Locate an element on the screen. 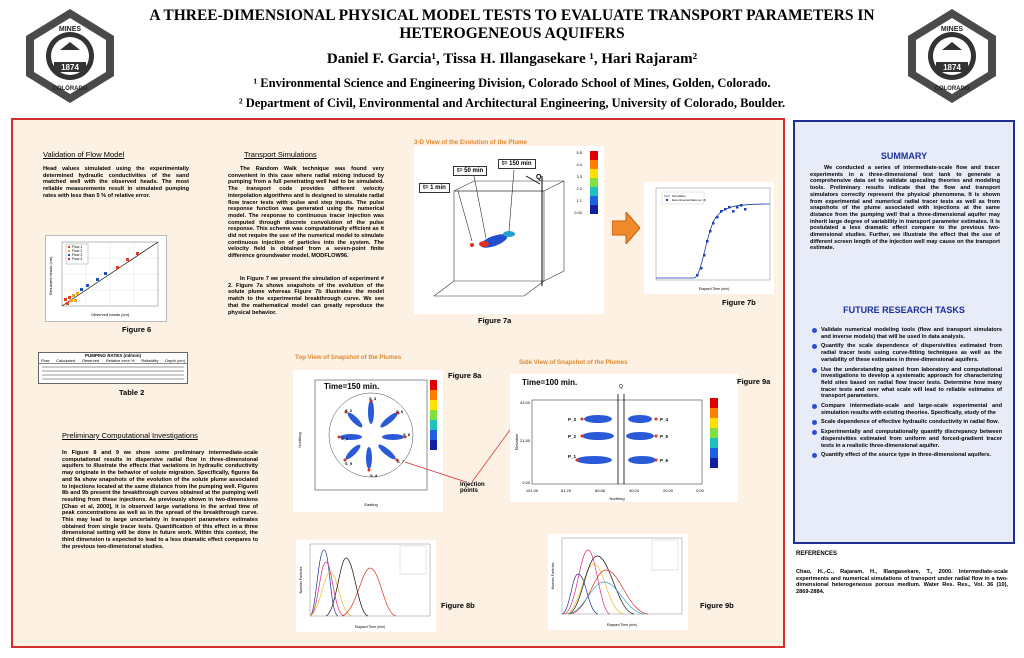 The image size is (1024, 658). svg-text: S_1 is located at coordinates (345, 438).